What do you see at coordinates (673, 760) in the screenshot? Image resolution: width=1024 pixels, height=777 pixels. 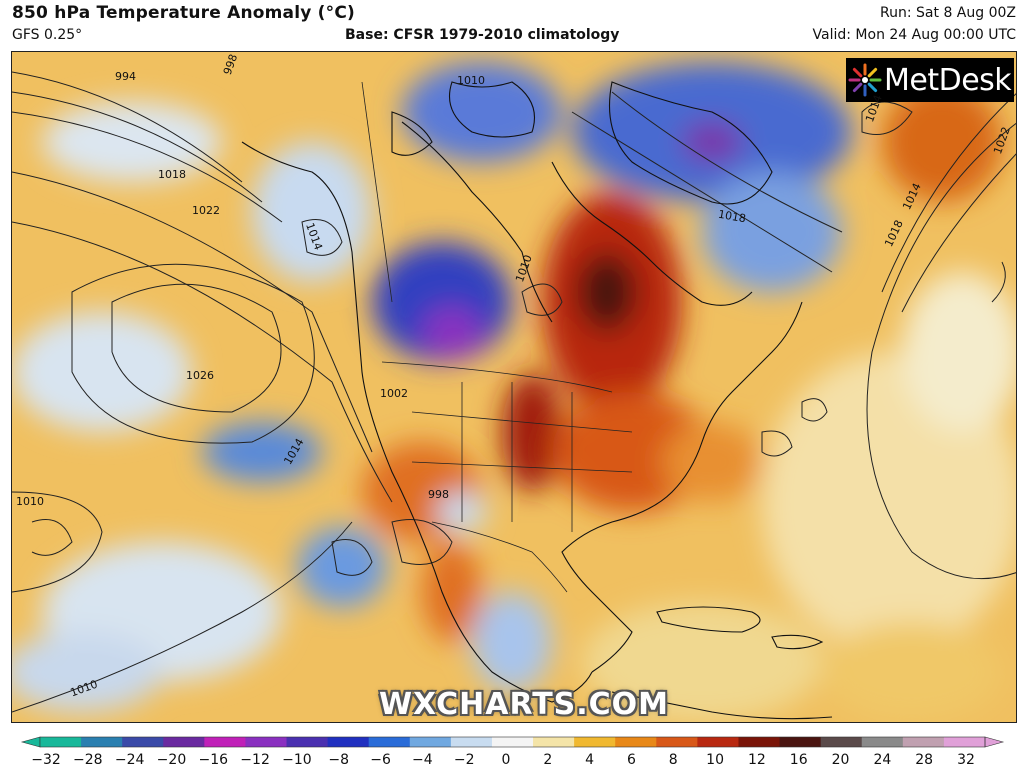 I see `colorbar-tick-label: 8` at bounding box center [673, 760].